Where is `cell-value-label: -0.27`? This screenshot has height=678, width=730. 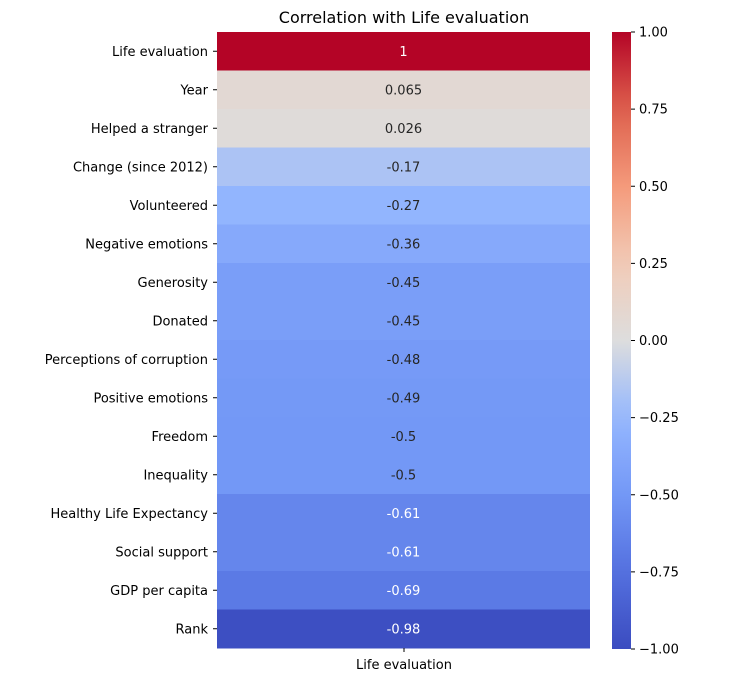
cell-value-label: -0.27 is located at coordinates (404, 206).